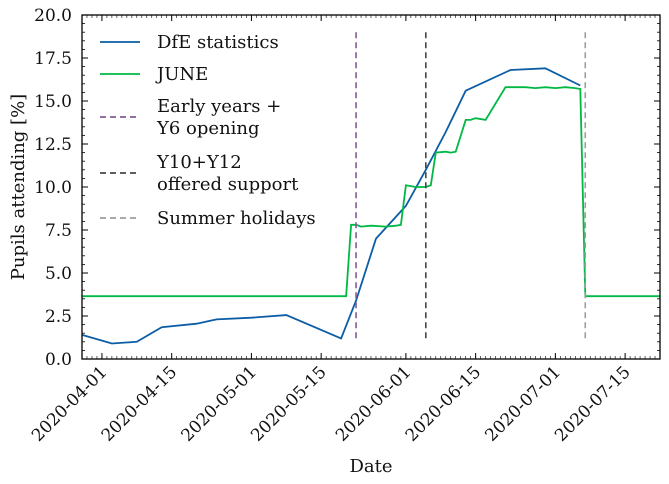 This screenshot has height=484, width=669. Describe the element at coordinates (58, 317) in the screenshot. I see `y-tick-label: 2.5` at that location.